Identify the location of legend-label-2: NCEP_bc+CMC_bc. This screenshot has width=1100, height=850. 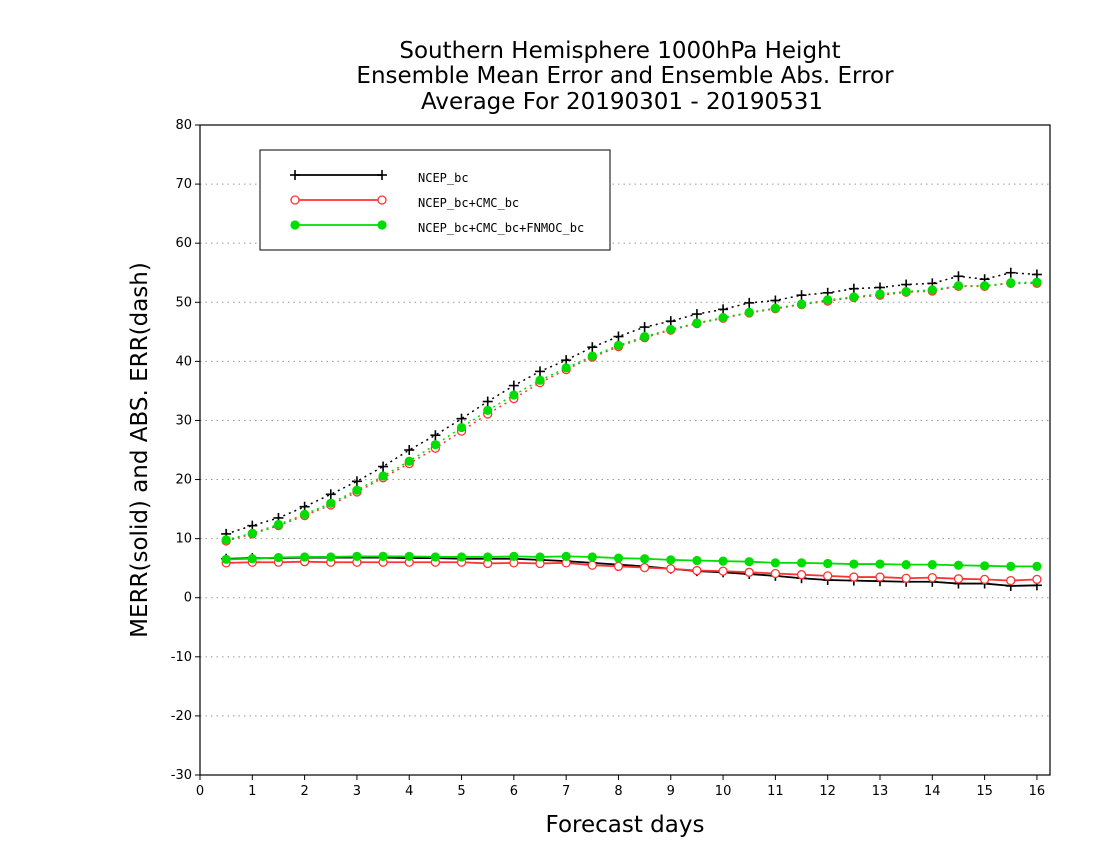
(468, 203).